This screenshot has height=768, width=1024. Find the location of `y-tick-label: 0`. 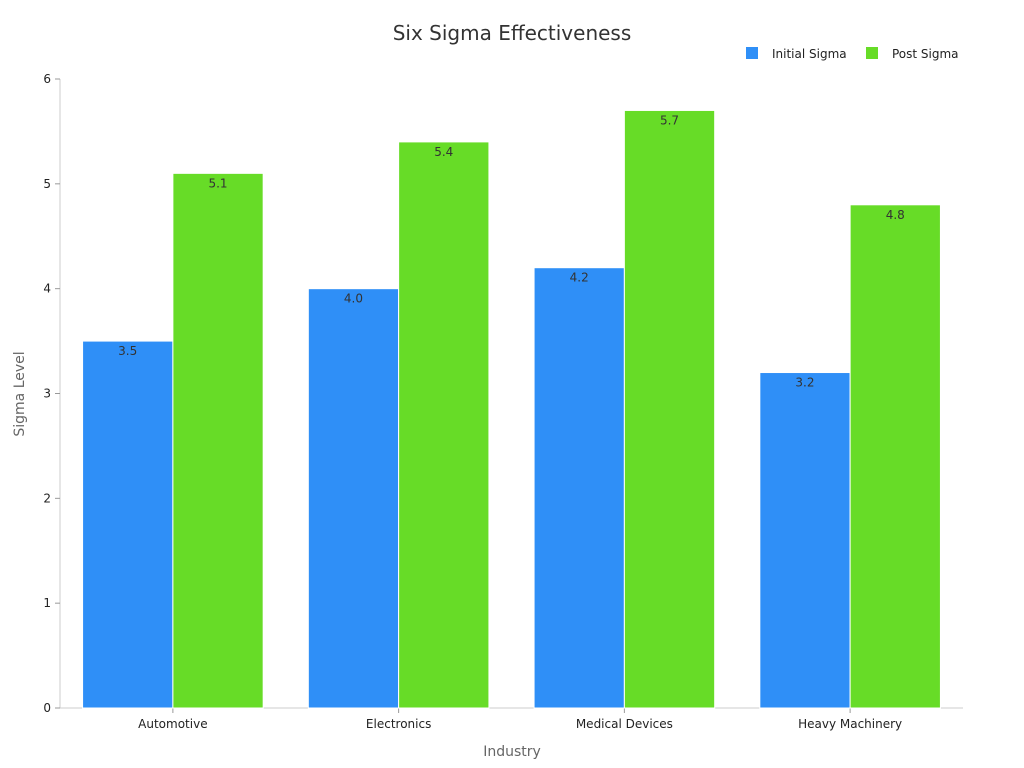

y-tick-label: 0 is located at coordinates (47, 708).